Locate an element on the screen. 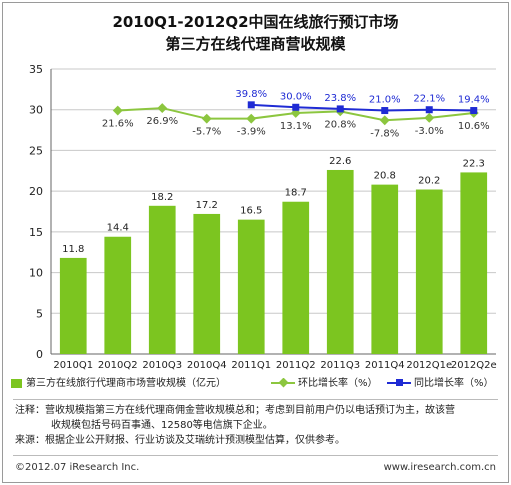 This screenshot has height=485, width=511. x-tick-label: 2010Q3 is located at coordinates (162, 365).